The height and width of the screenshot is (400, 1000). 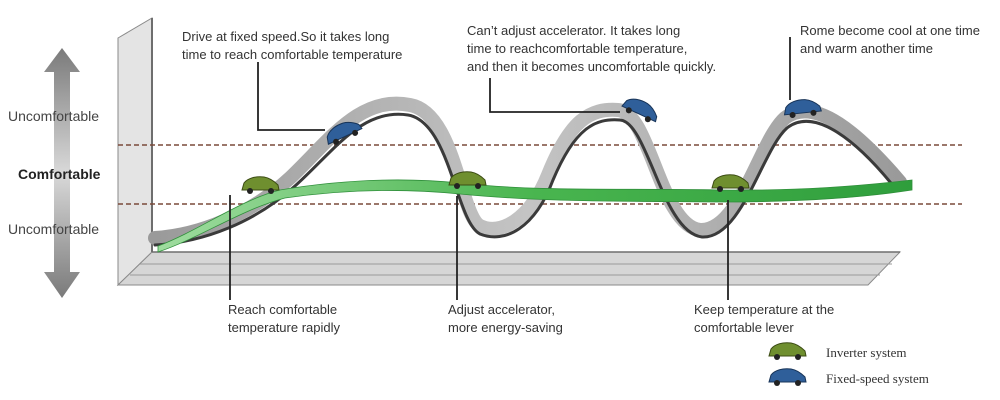 I want to click on rapid-note-line1: Reach comfortable, so click(x=282, y=309).